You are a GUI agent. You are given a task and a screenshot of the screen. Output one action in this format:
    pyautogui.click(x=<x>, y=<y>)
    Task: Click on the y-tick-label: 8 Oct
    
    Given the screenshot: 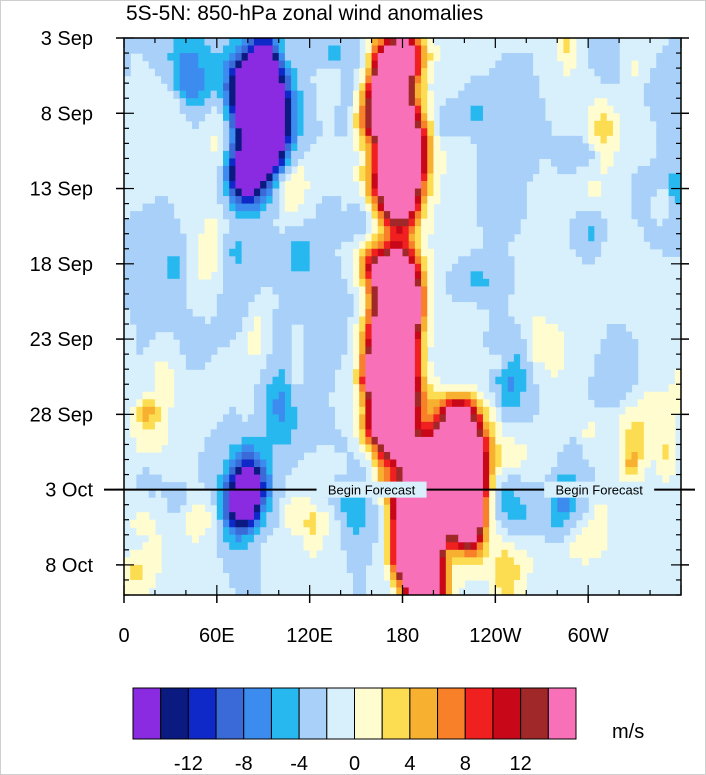 What is the action you would take?
    pyautogui.click(x=69, y=566)
    